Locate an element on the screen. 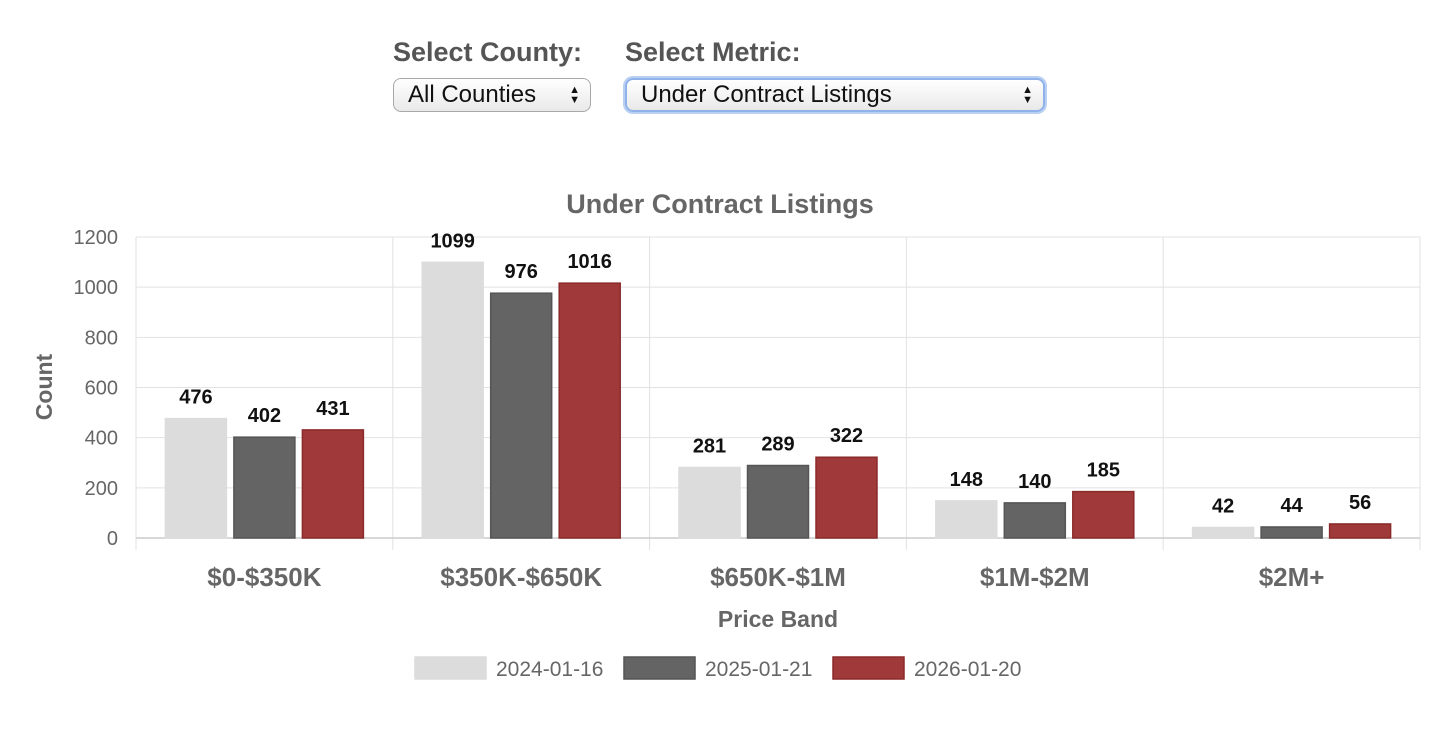  x-tick-label: $650K-$1M is located at coordinates (778, 577).